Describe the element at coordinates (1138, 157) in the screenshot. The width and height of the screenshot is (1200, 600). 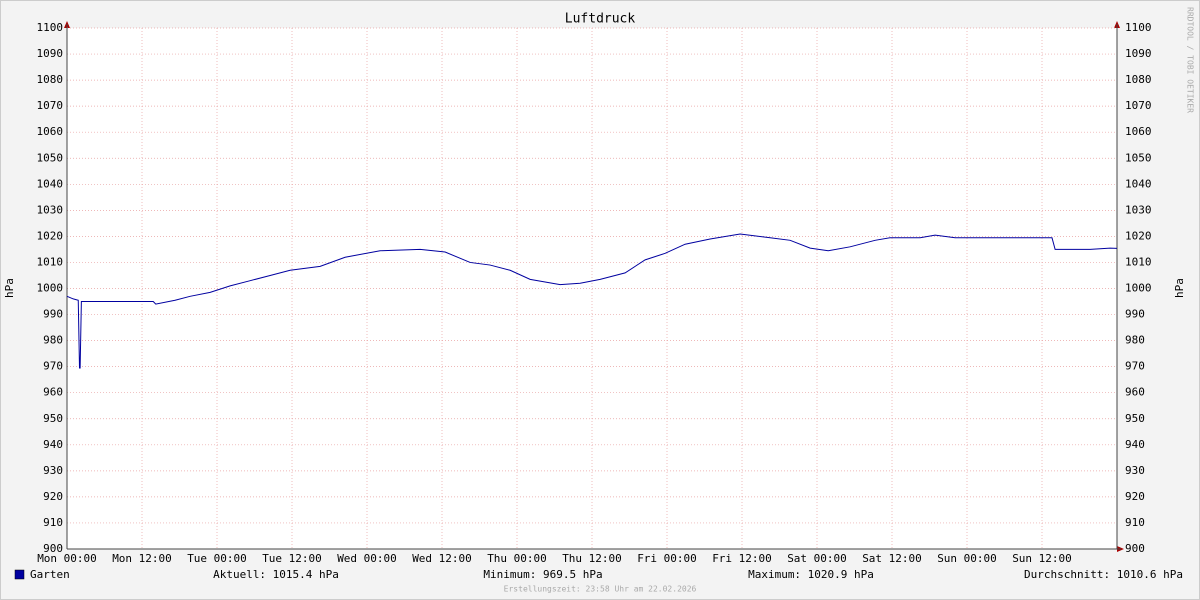
I see `y2-tick-label: 1050` at that location.